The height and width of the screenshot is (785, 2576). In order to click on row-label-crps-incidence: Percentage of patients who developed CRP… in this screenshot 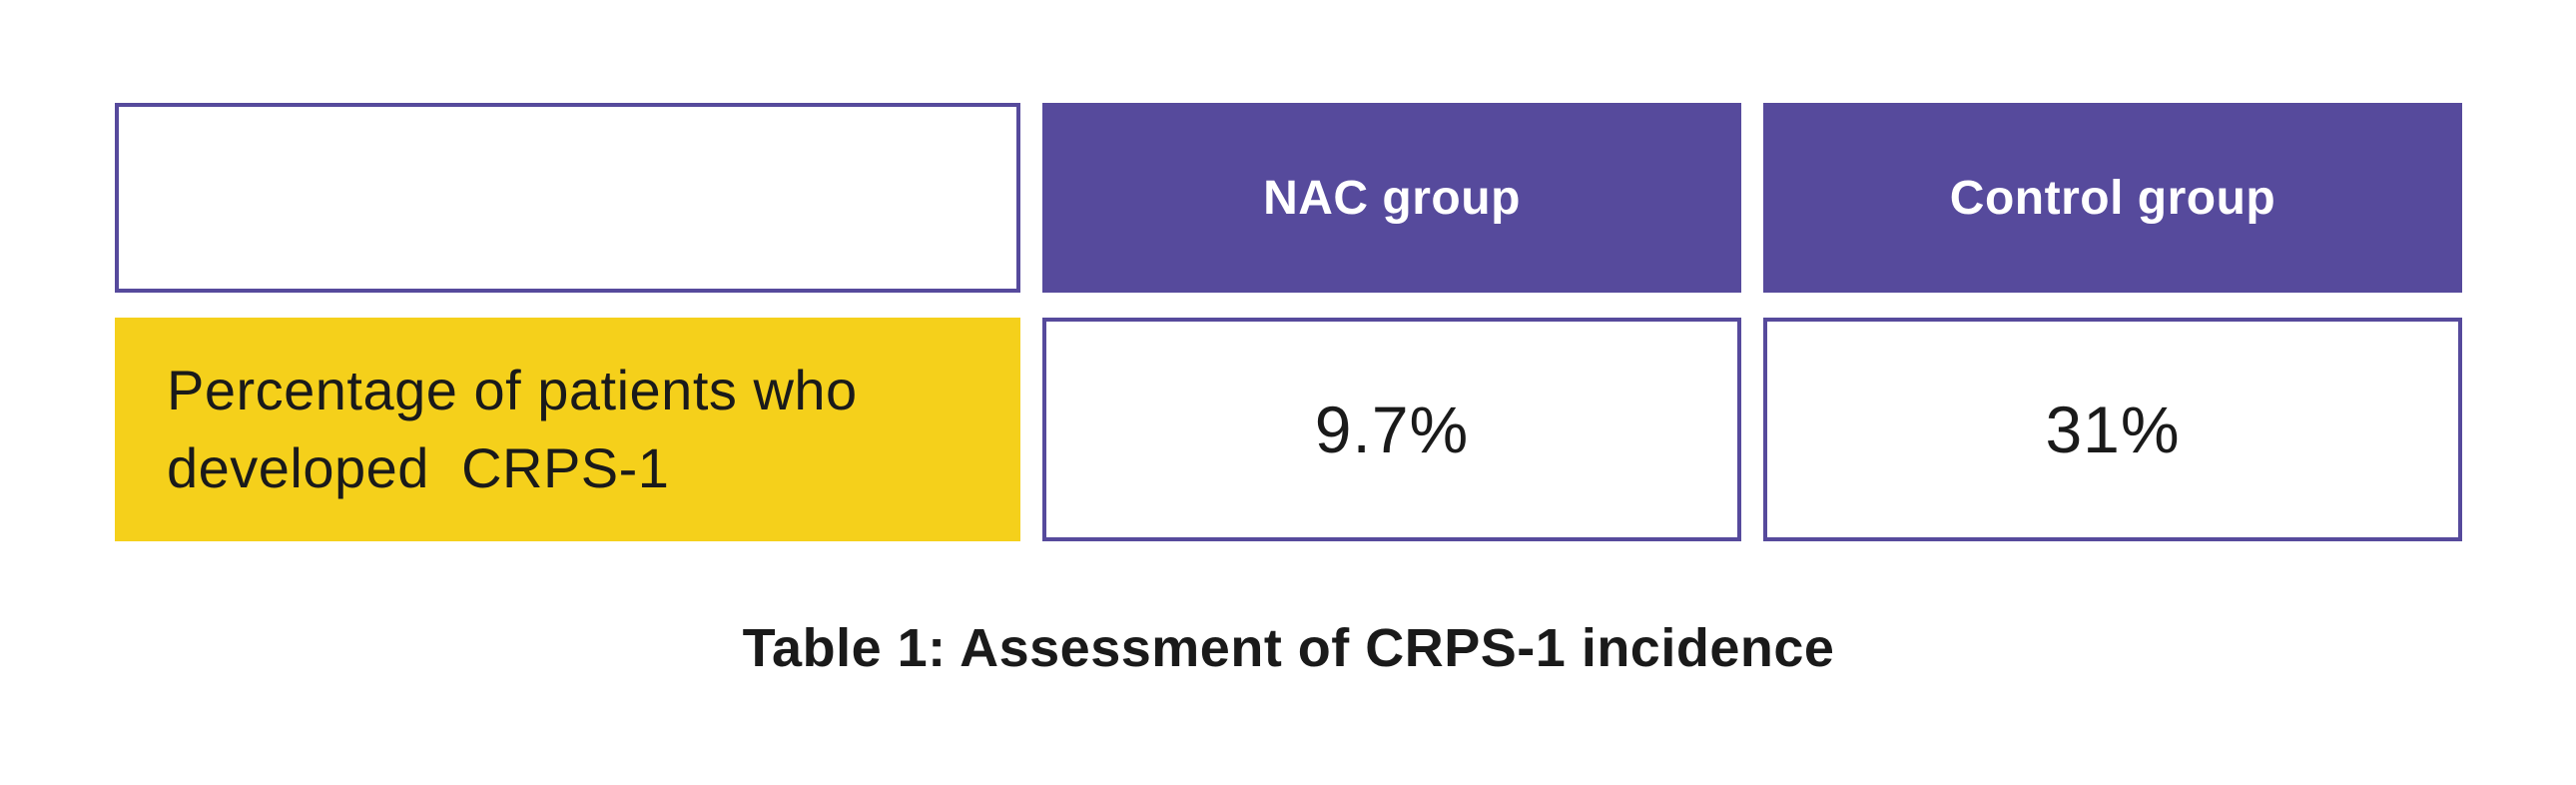, I will do `click(567, 429)`.